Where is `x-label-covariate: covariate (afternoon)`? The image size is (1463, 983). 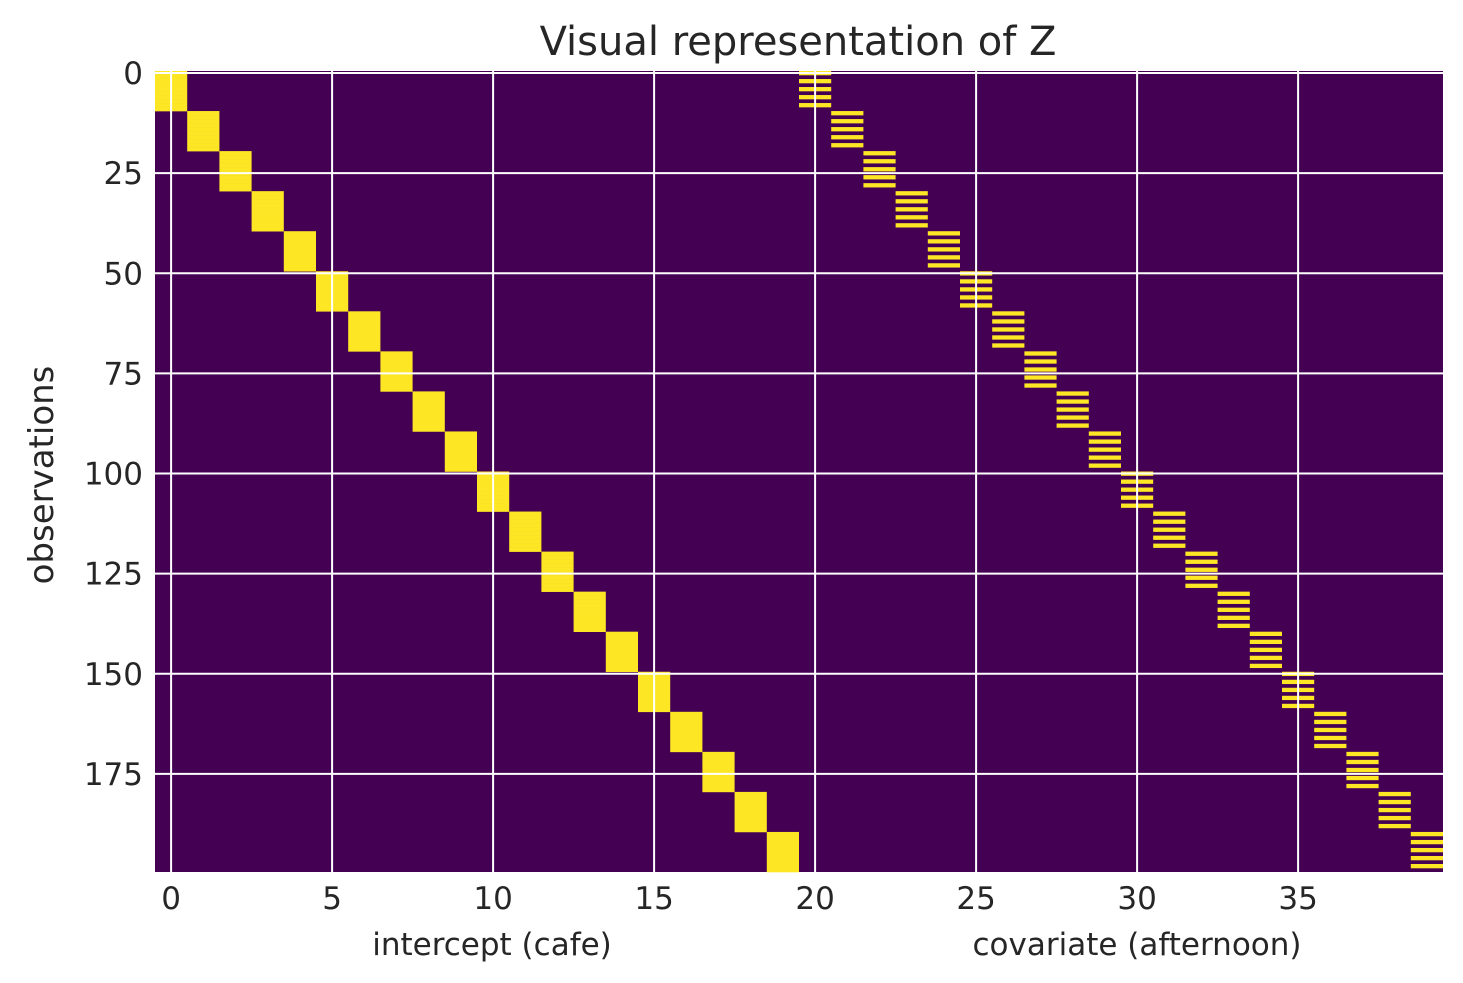
x-label-covariate: covariate (afternoon) is located at coordinates (1137, 945).